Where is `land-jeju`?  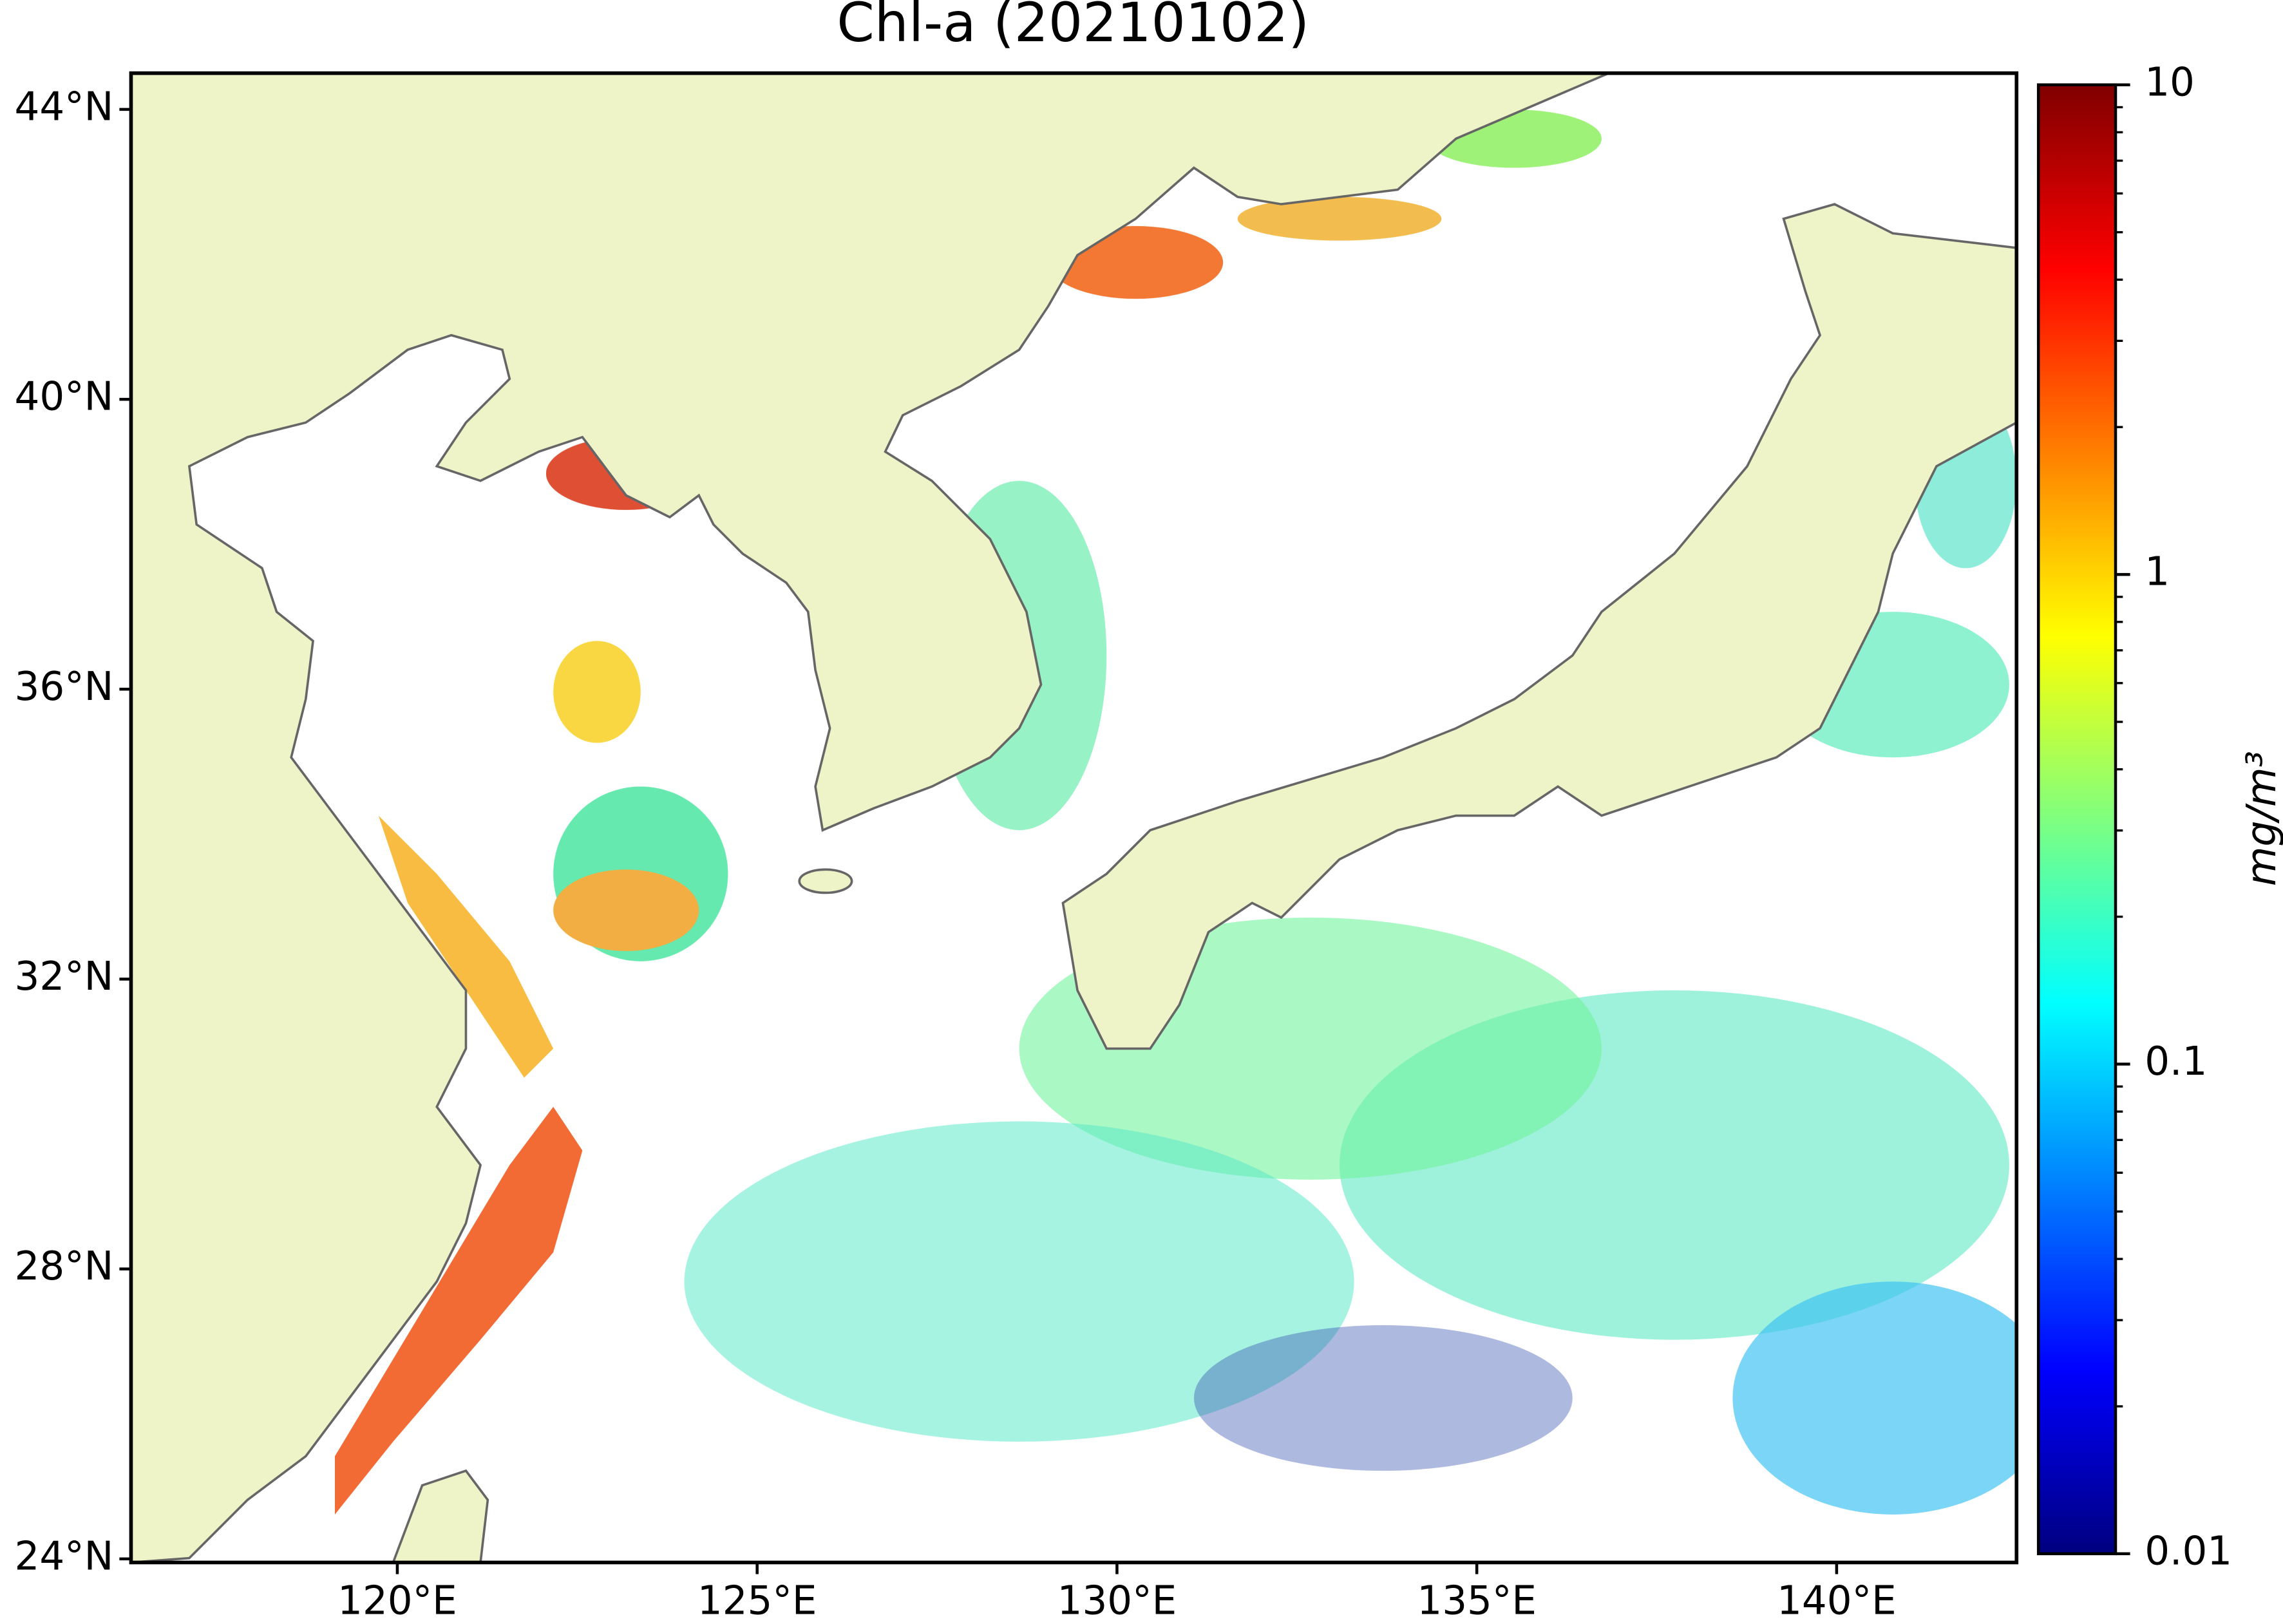
land-jeju is located at coordinates (825, 881).